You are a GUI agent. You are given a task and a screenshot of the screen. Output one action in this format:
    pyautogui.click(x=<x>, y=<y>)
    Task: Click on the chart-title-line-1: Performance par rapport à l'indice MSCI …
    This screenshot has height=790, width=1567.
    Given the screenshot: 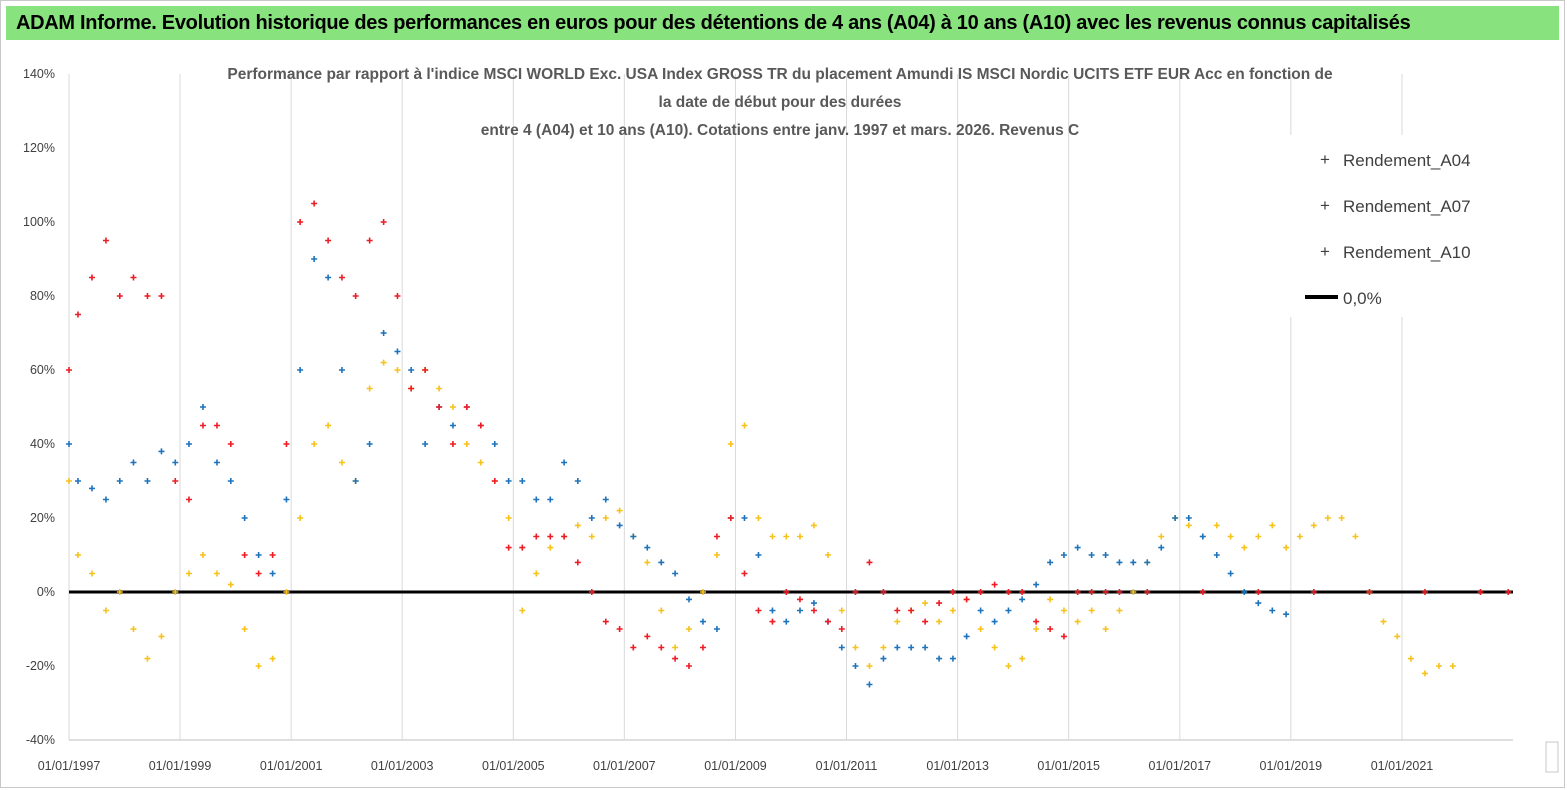 What is the action you would take?
    pyautogui.click(x=780, y=74)
    